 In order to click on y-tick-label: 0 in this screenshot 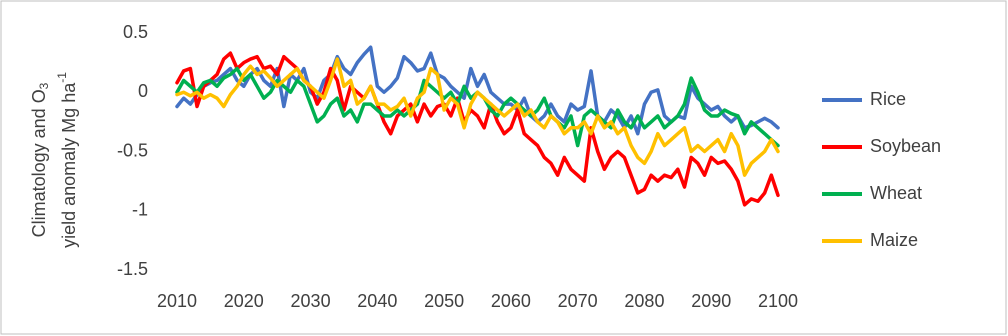, I will do `click(143, 91)`.